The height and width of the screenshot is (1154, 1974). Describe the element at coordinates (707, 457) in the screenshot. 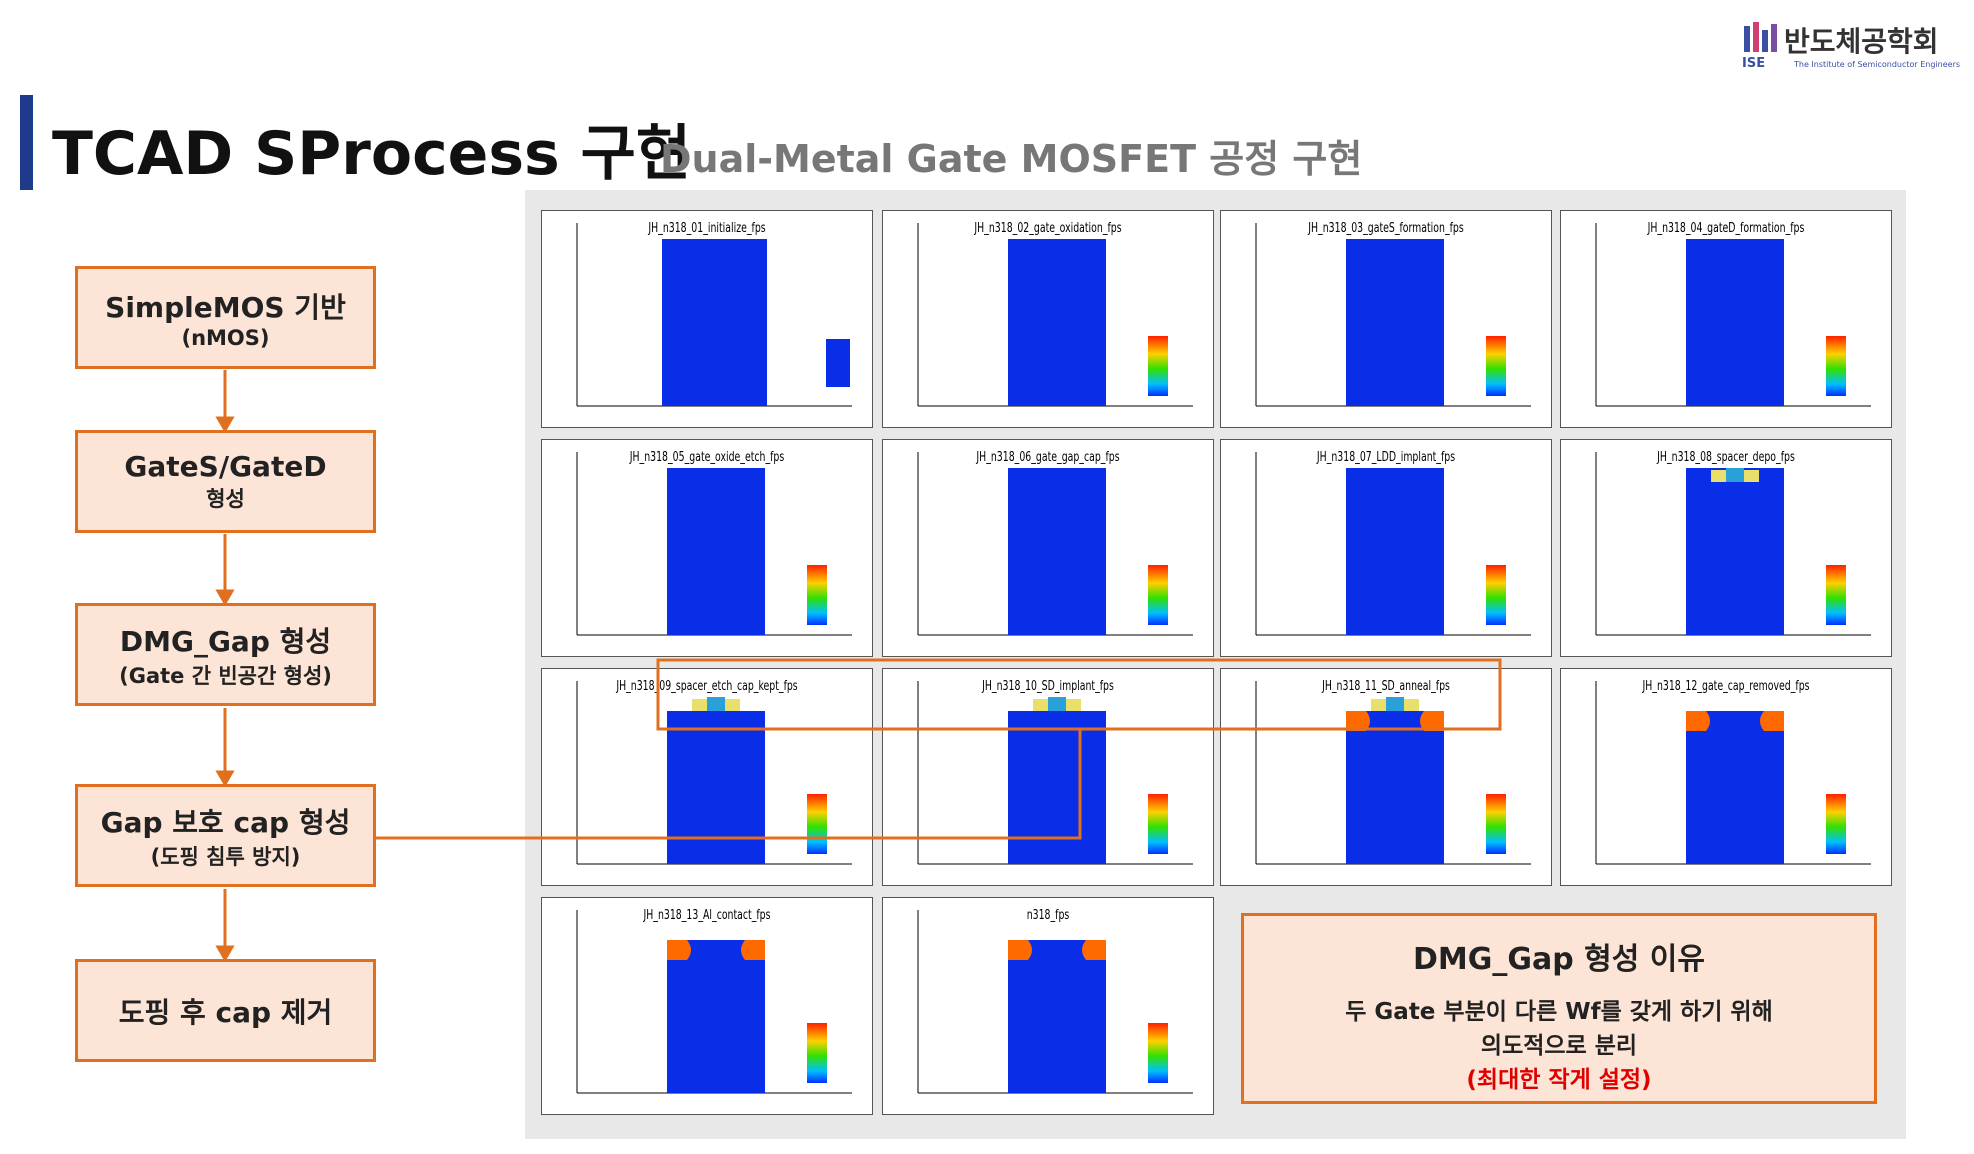

I see `panel-title: JH_n318_05_gate_oxide_etch_fps` at that location.